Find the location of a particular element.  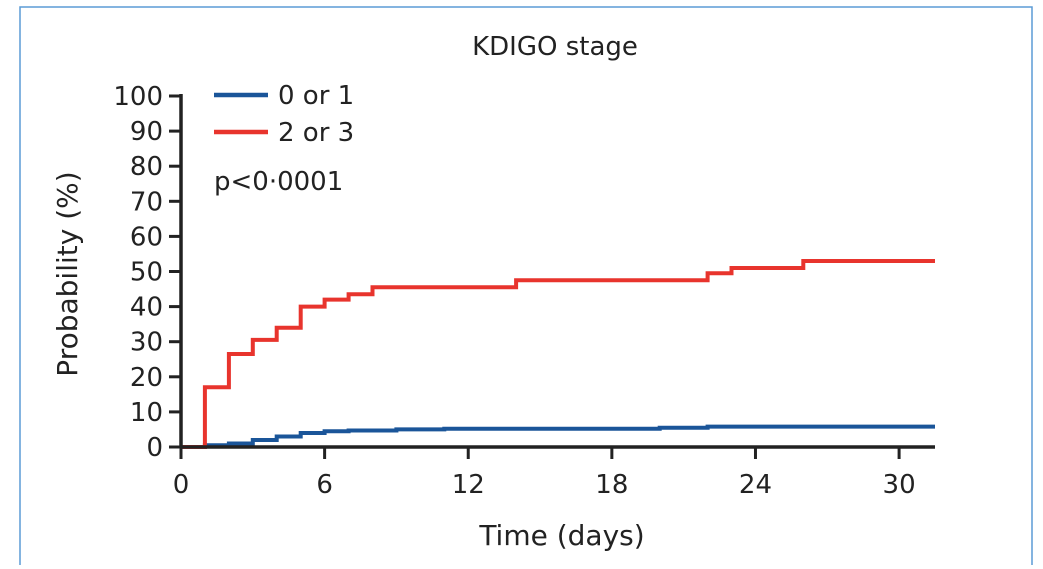

p-value-annotation: p<0·0001 is located at coordinates (278, 182).